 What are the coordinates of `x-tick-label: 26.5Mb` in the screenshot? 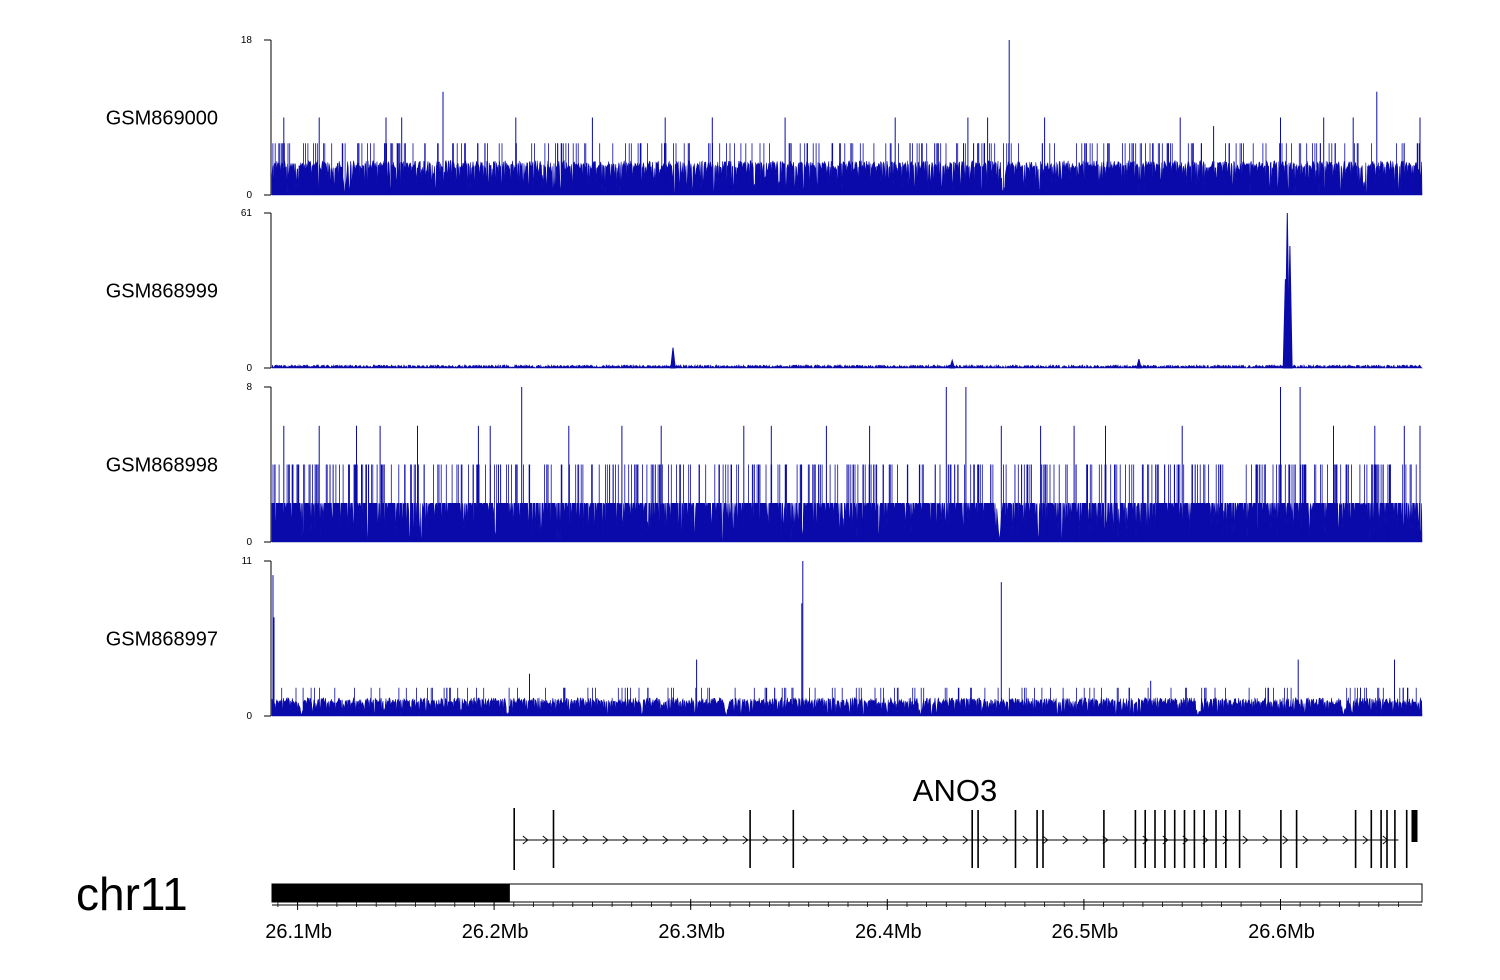 It's located at (1085, 932).